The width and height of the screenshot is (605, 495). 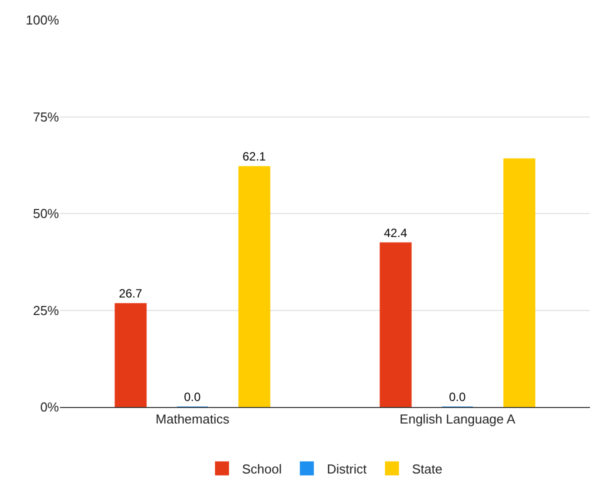 What do you see at coordinates (43, 20) in the screenshot?
I see `y-tick-label: 100%` at bounding box center [43, 20].